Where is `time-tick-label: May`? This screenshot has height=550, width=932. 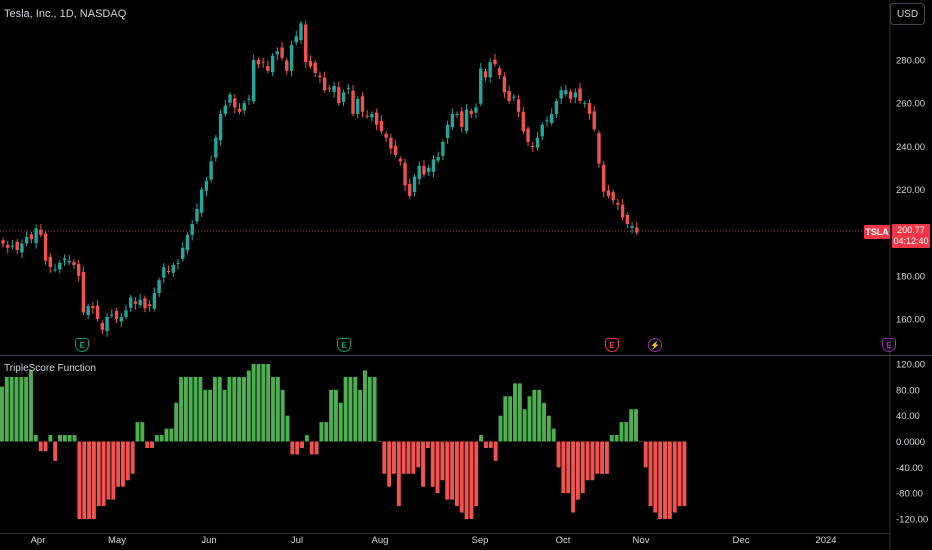 time-tick-label: May is located at coordinates (117, 540).